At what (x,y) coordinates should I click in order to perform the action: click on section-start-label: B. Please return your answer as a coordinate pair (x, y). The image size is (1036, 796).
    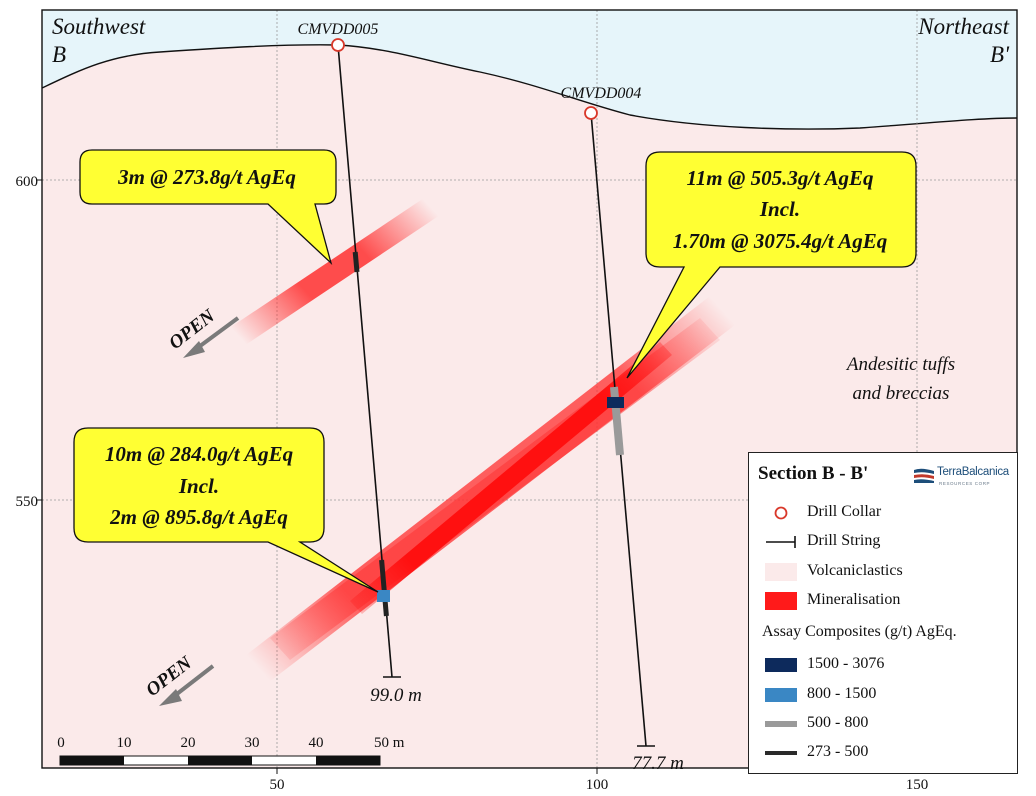
    Looking at the image, I should click on (59, 54).